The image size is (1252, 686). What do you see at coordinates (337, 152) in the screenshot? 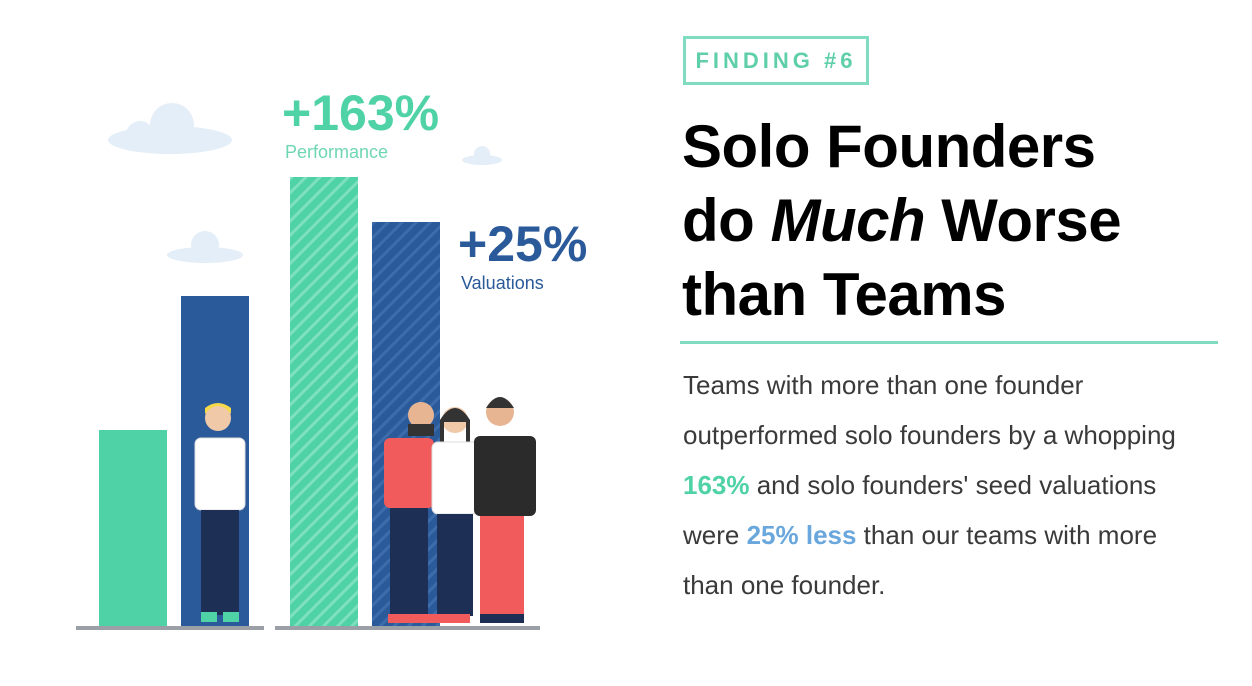
I see `performance-stat-label: Performance` at bounding box center [337, 152].